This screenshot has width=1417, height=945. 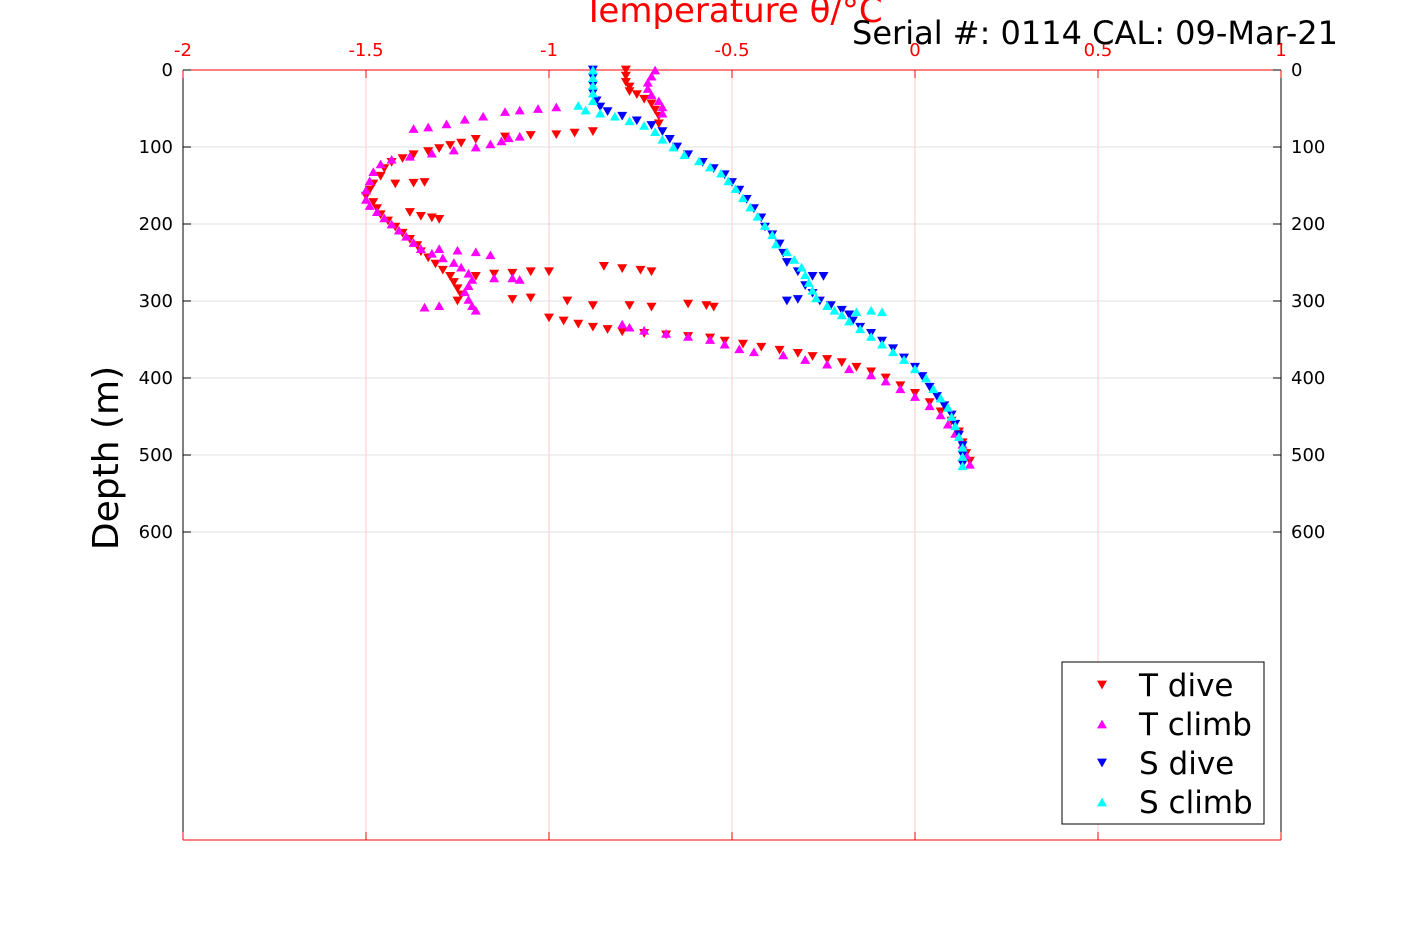 What do you see at coordinates (732, 15) in the screenshot?
I see `chart-title: Temperature θ/°C` at bounding box center [732, 15].